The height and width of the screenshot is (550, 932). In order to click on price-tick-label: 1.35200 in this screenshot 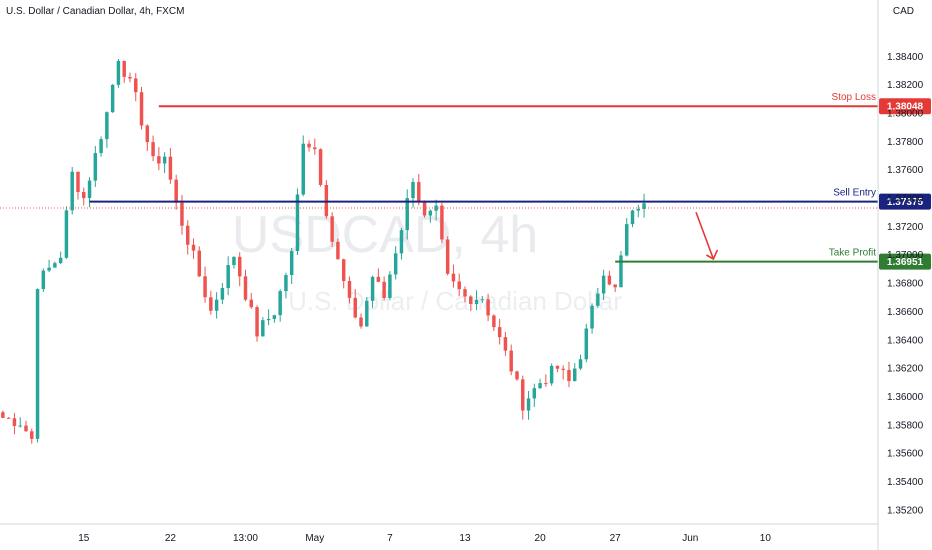, I will do `click(905, 510)`.